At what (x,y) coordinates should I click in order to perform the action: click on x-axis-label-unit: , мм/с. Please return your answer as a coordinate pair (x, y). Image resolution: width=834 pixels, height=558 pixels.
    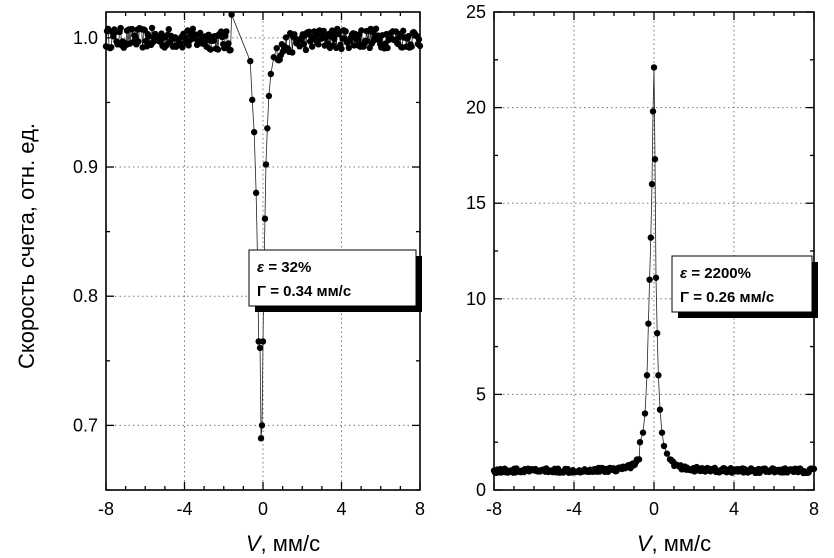
    Looking at the image, I should click on (291, 543).